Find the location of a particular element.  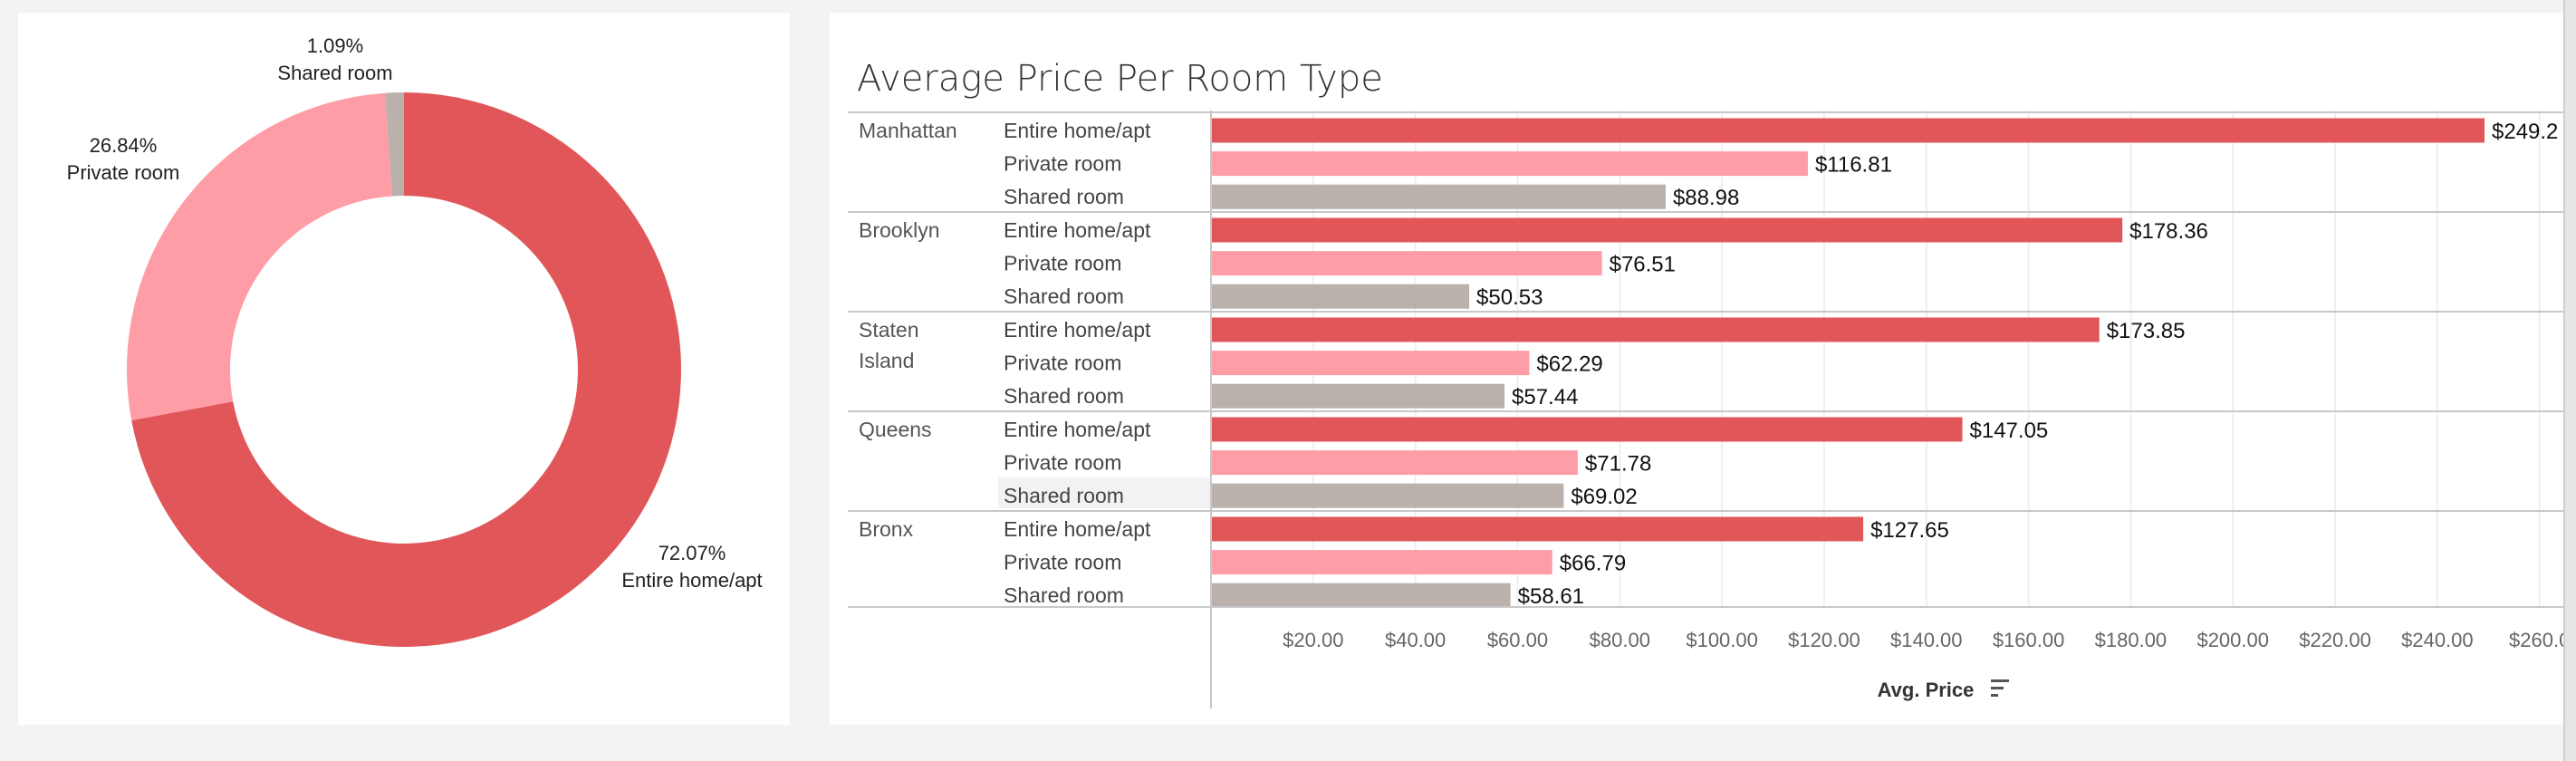

borough-label: Island is located at coordinates (886, 361).